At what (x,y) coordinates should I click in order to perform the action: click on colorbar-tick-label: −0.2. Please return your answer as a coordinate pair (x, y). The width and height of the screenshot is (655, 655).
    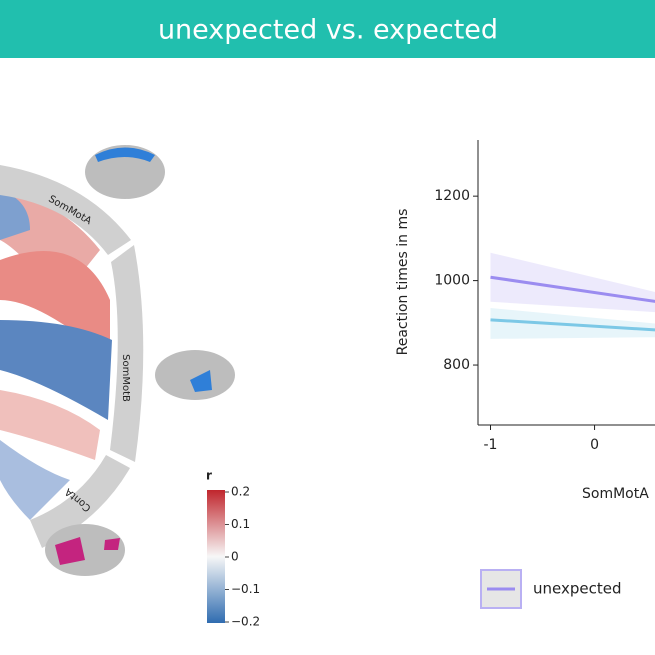
    Looking at the image, I should click on (245, 622).